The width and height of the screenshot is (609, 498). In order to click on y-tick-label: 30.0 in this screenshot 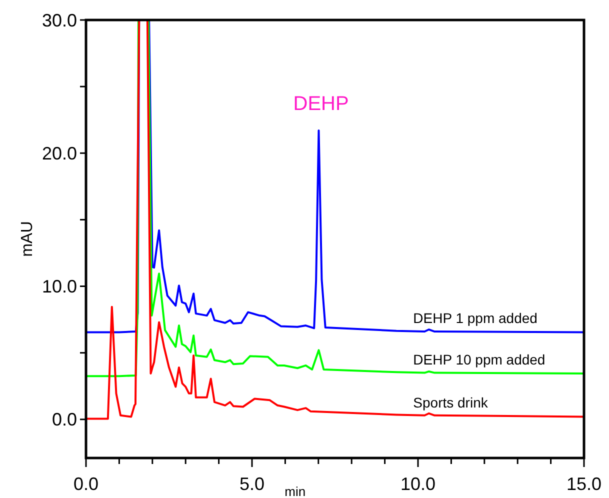, I will do `click(59, 20)`.